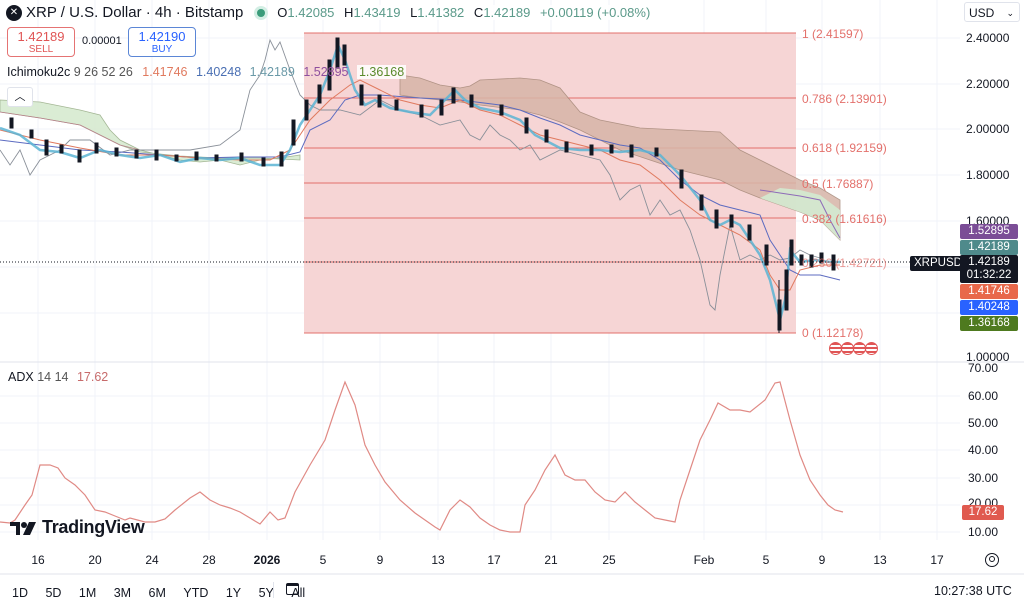 This screenshot has width=1024, height=602. Describe the element at coordinates (983, 368) in the screenshot. I see `adx-axis-label: 70.00` at that location.